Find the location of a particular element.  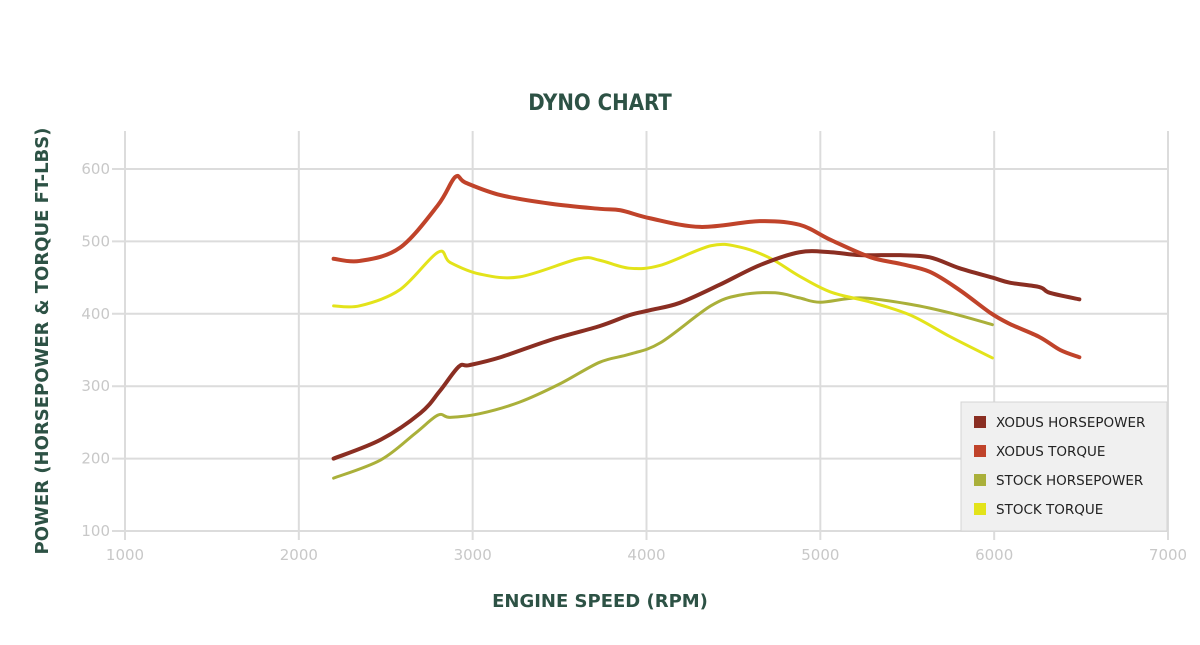

y-tick-label: 600 is located at coordinates (95, 169).